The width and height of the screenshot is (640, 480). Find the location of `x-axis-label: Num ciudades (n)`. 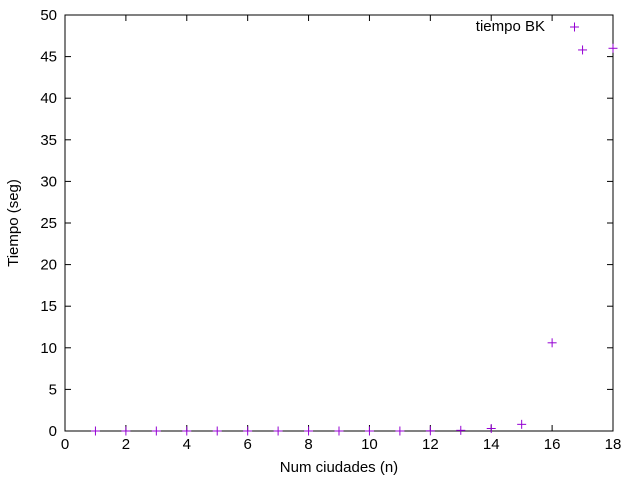

x-axis-label: Num ciudades (n) is located at coordinates (339, 467).